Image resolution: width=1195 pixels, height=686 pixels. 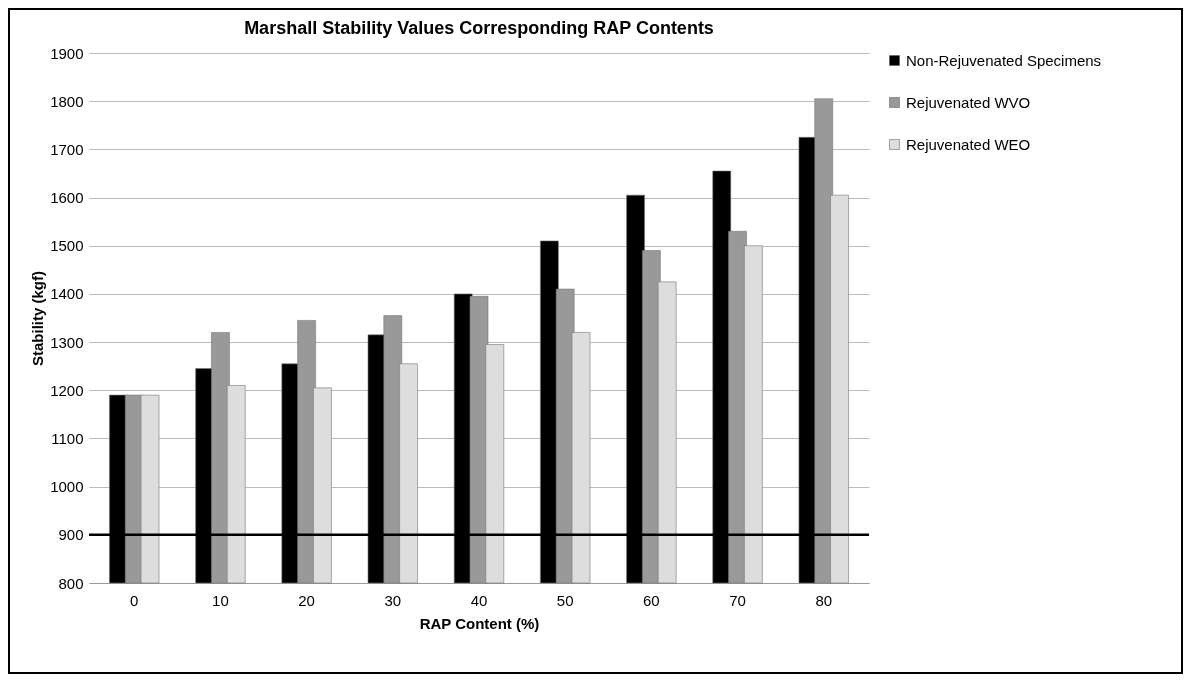 I want to click on y-tick-label: 1600, so click(x=67, y=198).